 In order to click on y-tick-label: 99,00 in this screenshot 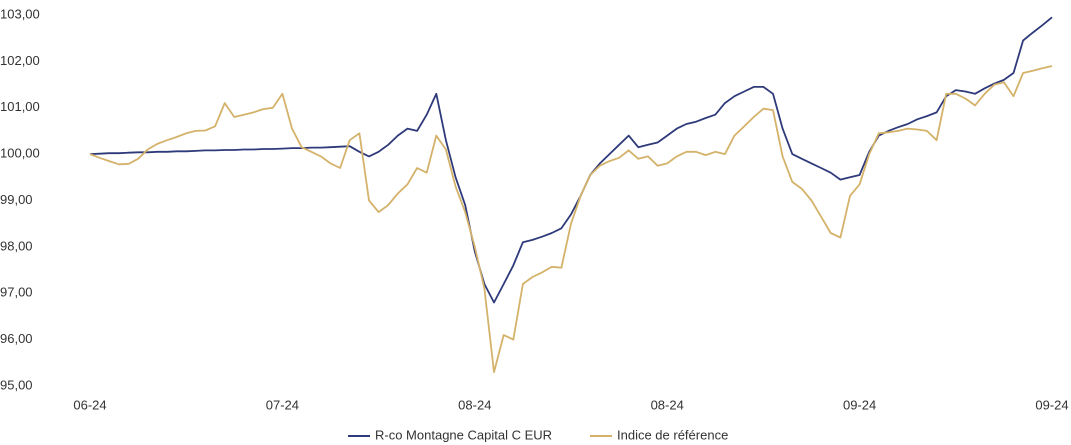, I will do `click(16, 199)`.